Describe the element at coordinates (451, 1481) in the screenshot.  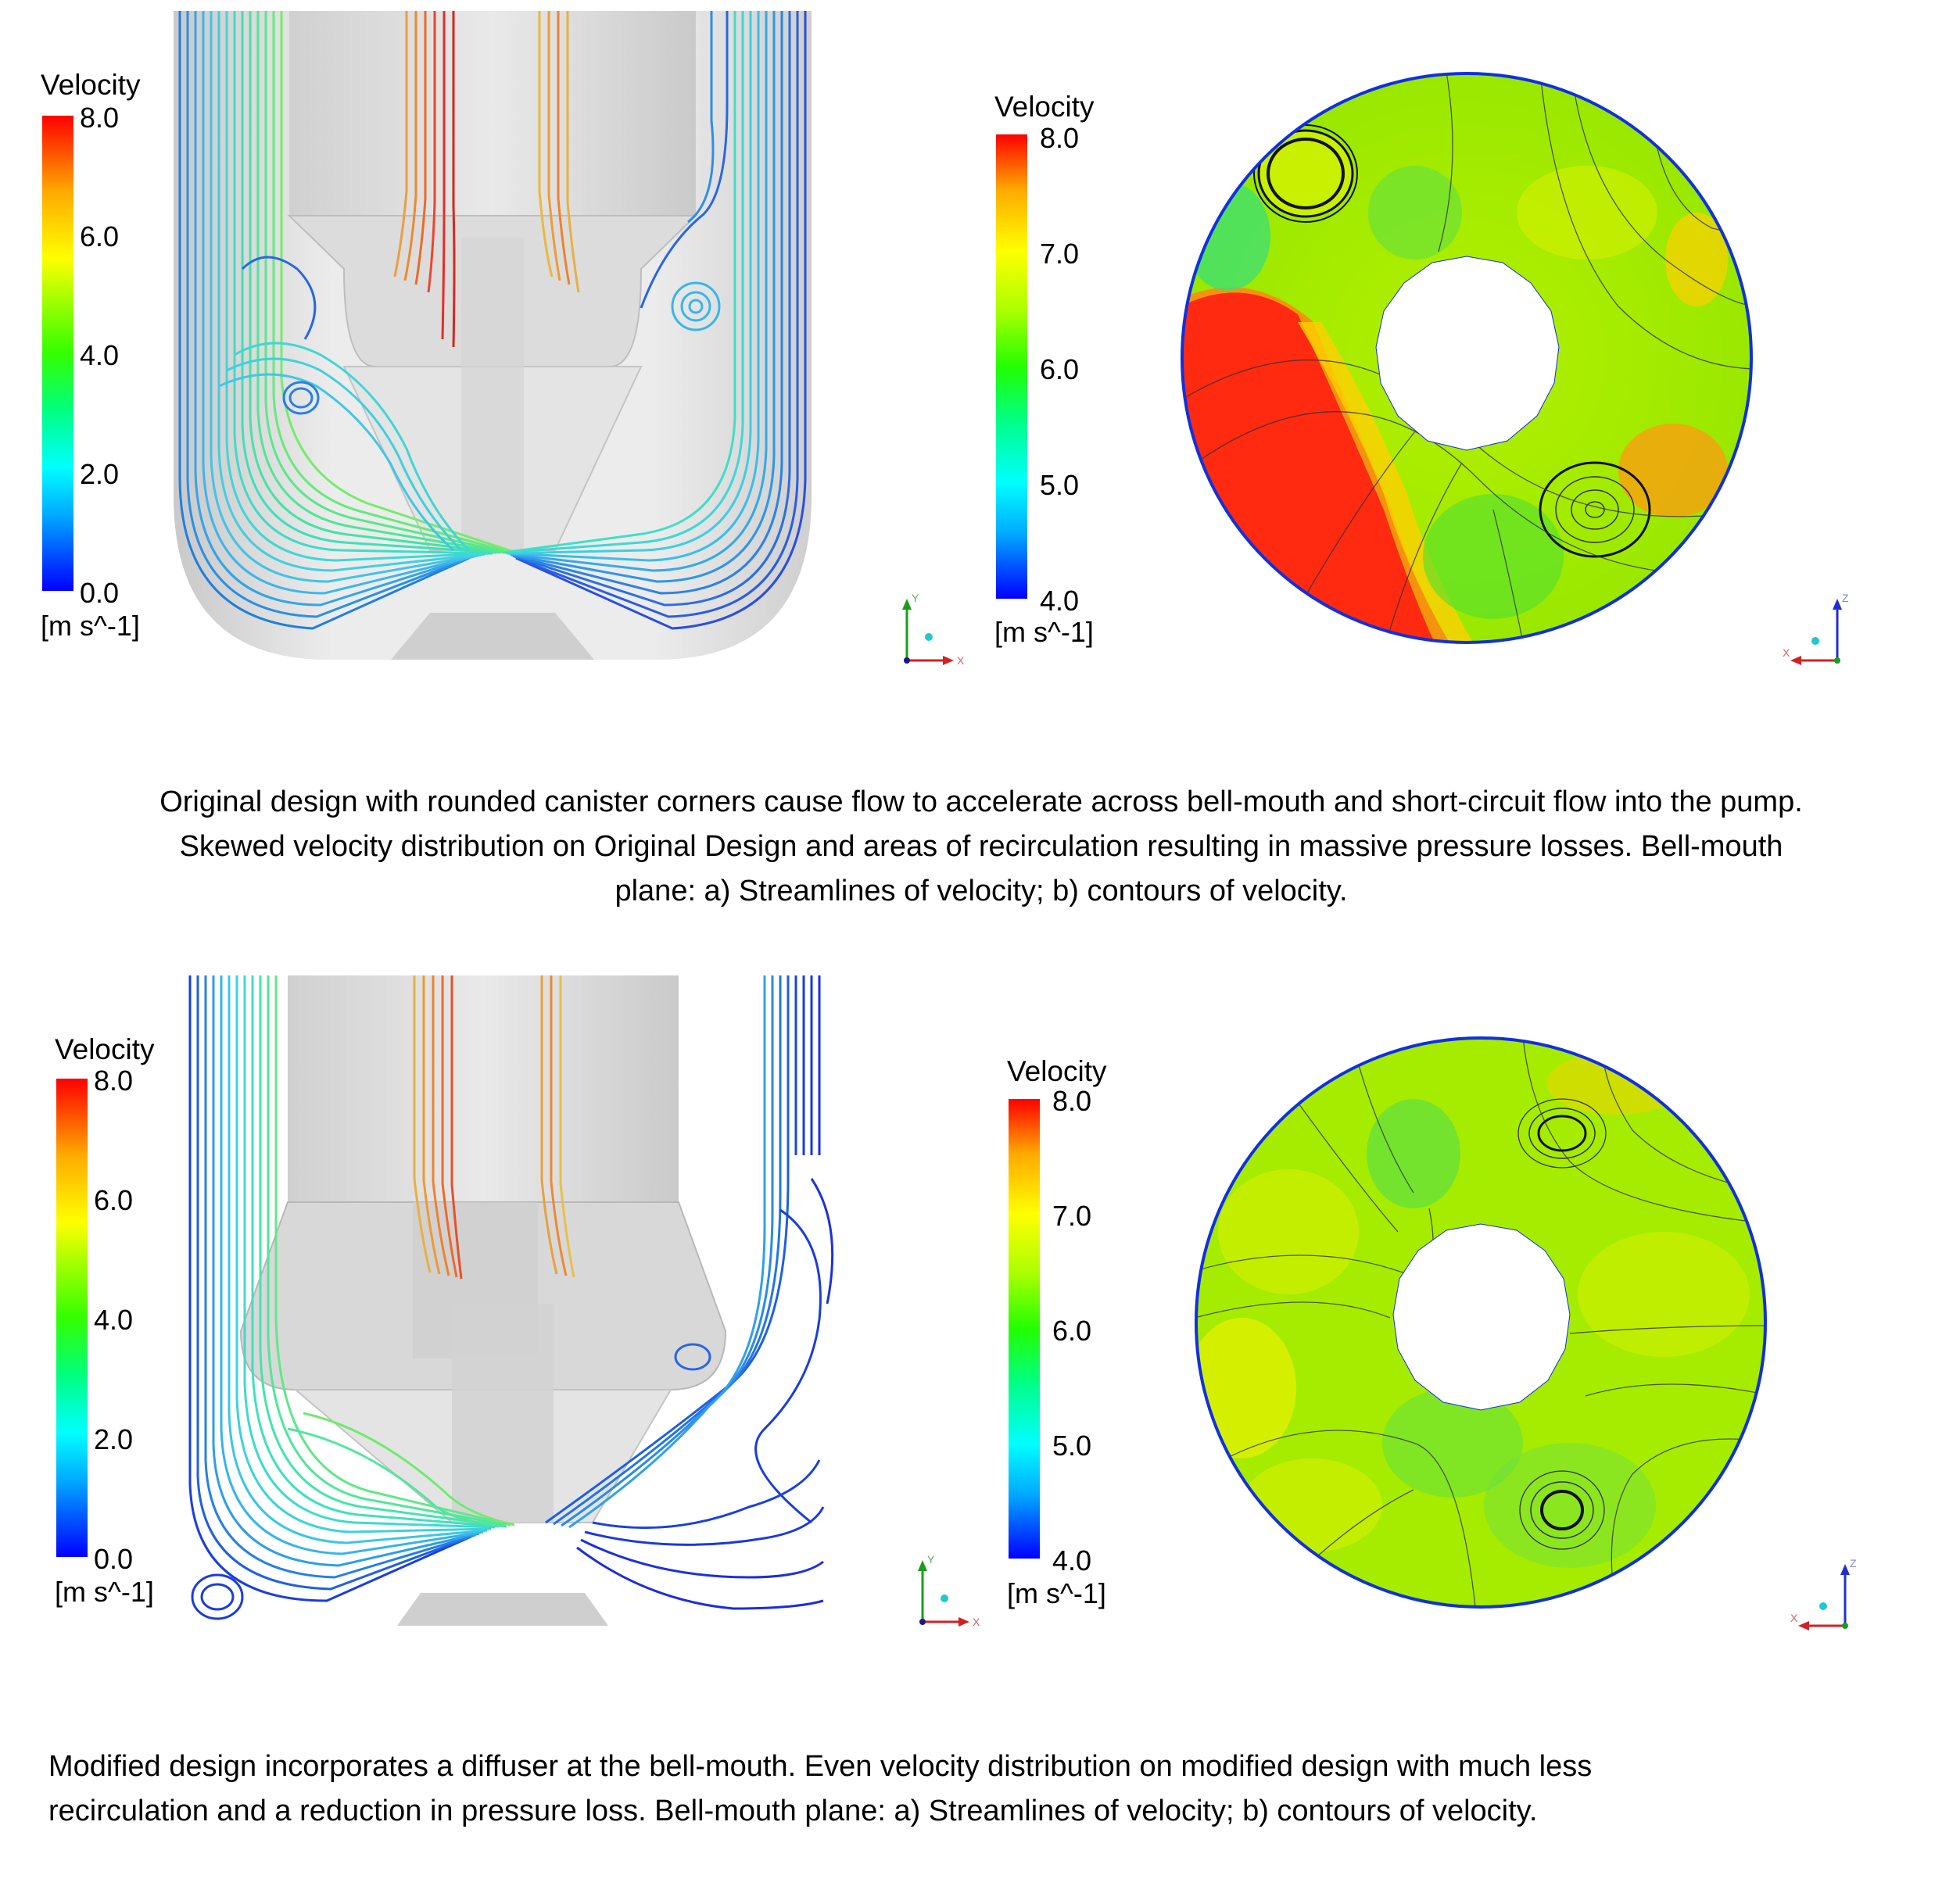
I see `corner-vortex` at that location.